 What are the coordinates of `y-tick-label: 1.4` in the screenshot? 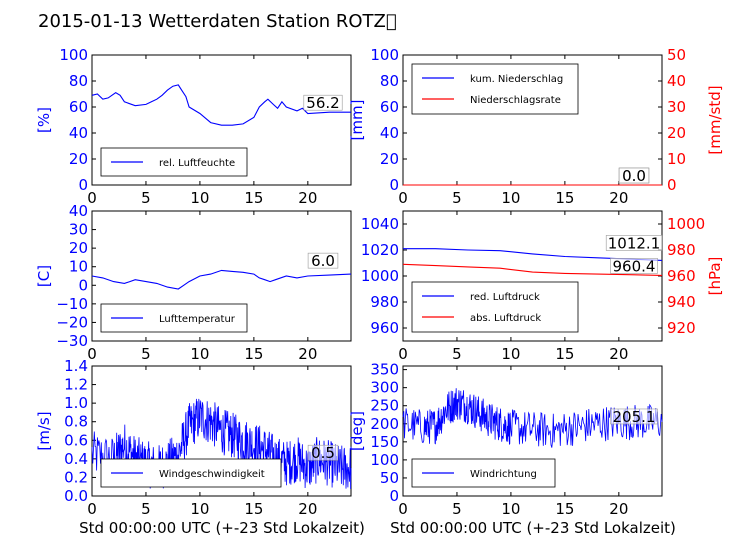 It's located at (76, 366).